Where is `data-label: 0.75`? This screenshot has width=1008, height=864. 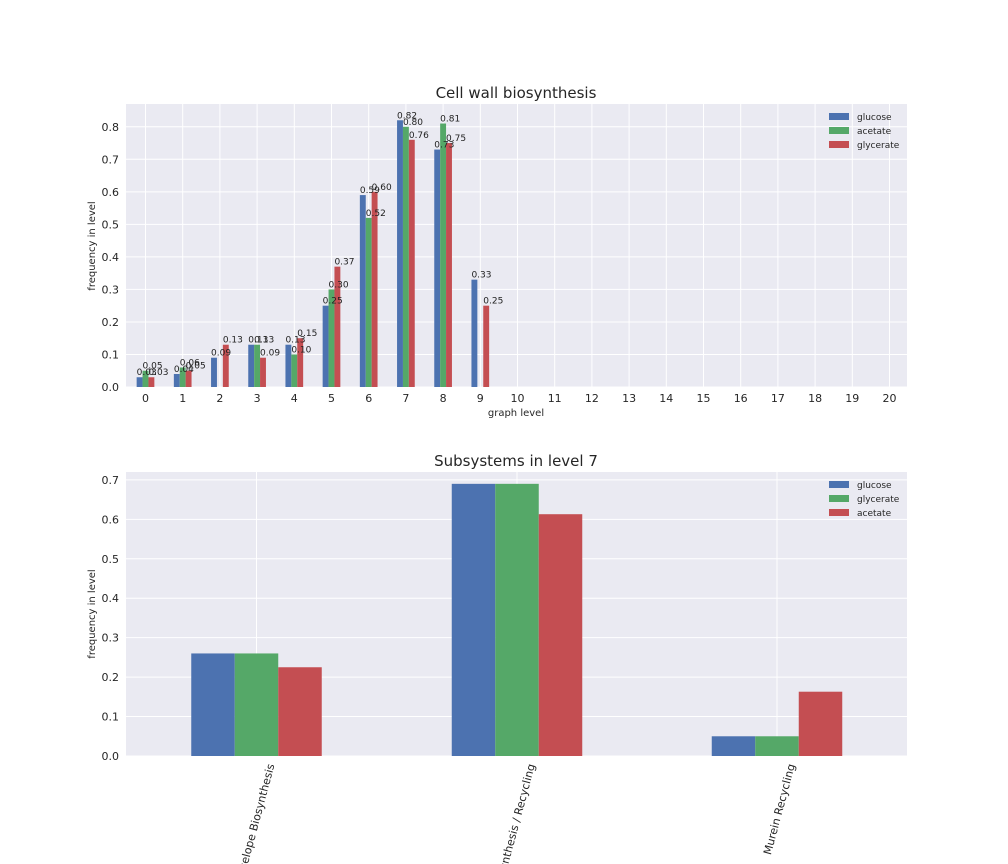
data-label: 0.75 is located at coordinates (456, 139).